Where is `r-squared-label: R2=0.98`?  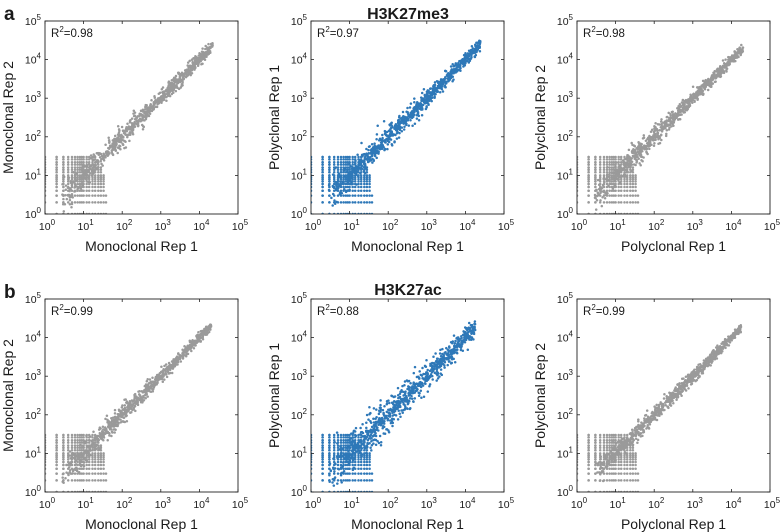 r-squared-label: R2=0.98 is located at coordinates (604, 32).